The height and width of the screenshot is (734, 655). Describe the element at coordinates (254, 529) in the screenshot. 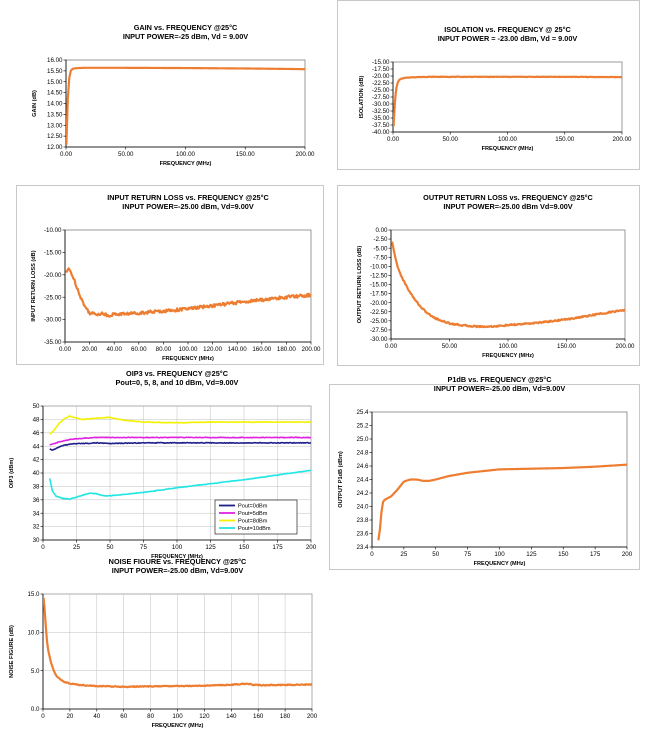

I see `legend-label: Pout=10dBm` at that location.